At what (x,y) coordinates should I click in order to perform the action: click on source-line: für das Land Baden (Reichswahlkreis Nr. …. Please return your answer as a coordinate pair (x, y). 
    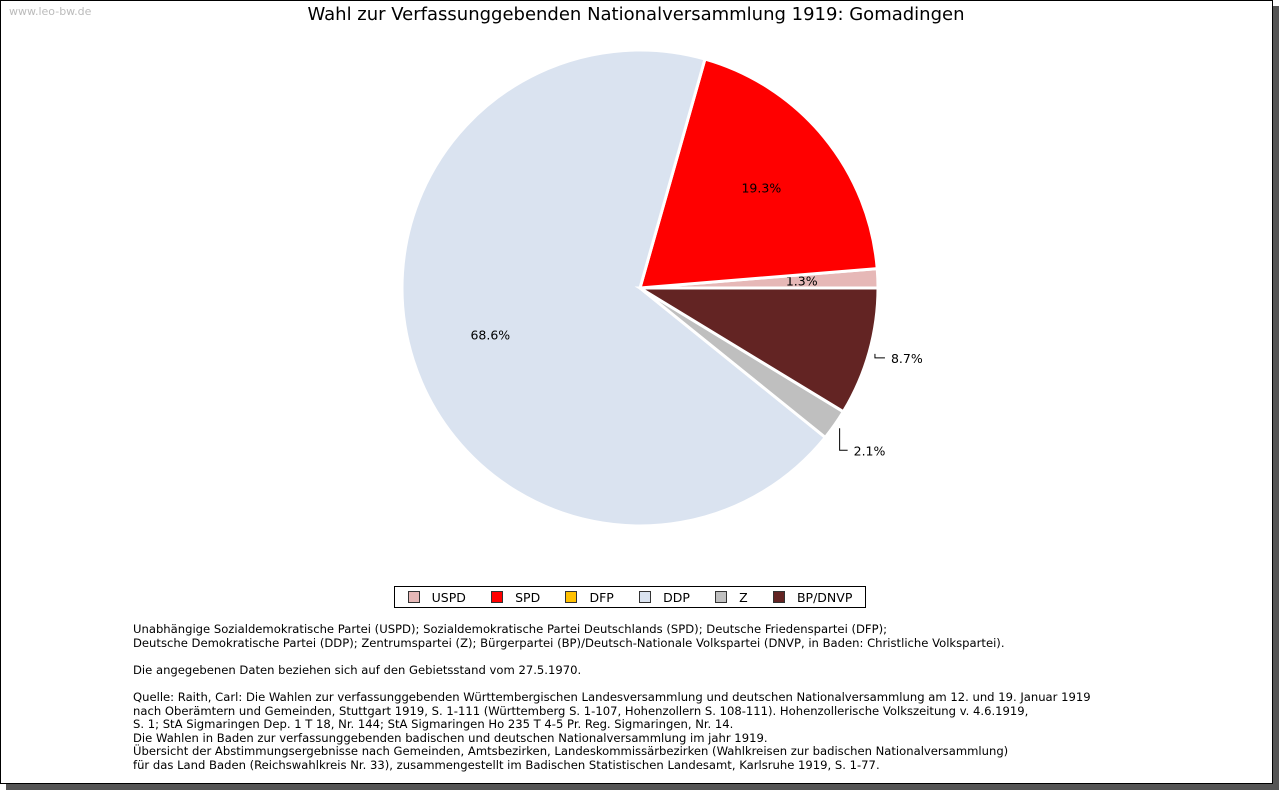
    Looking at the image, I should click on (506, 764).